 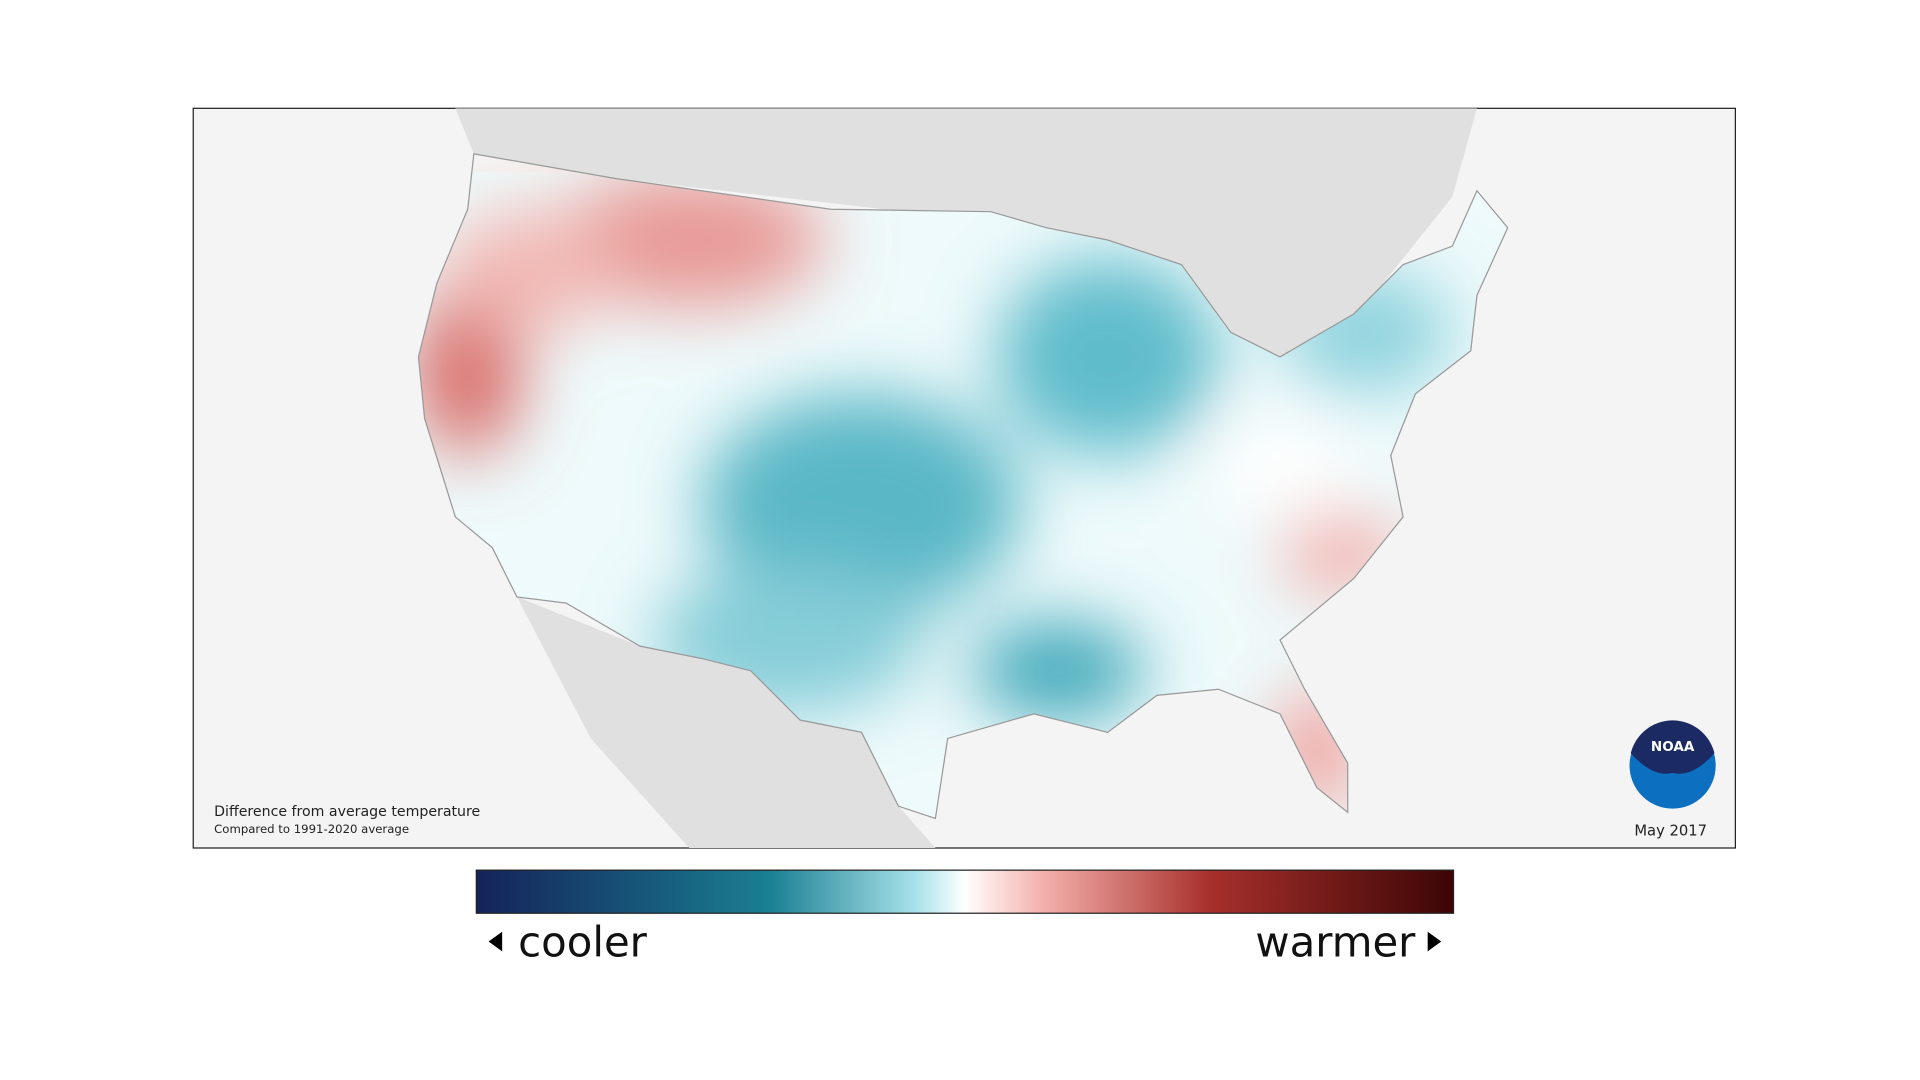 What do you see at coordinates (1670, 831) in the screenshot?
I see `date: May 2017` at bounding box center [1670, 831].